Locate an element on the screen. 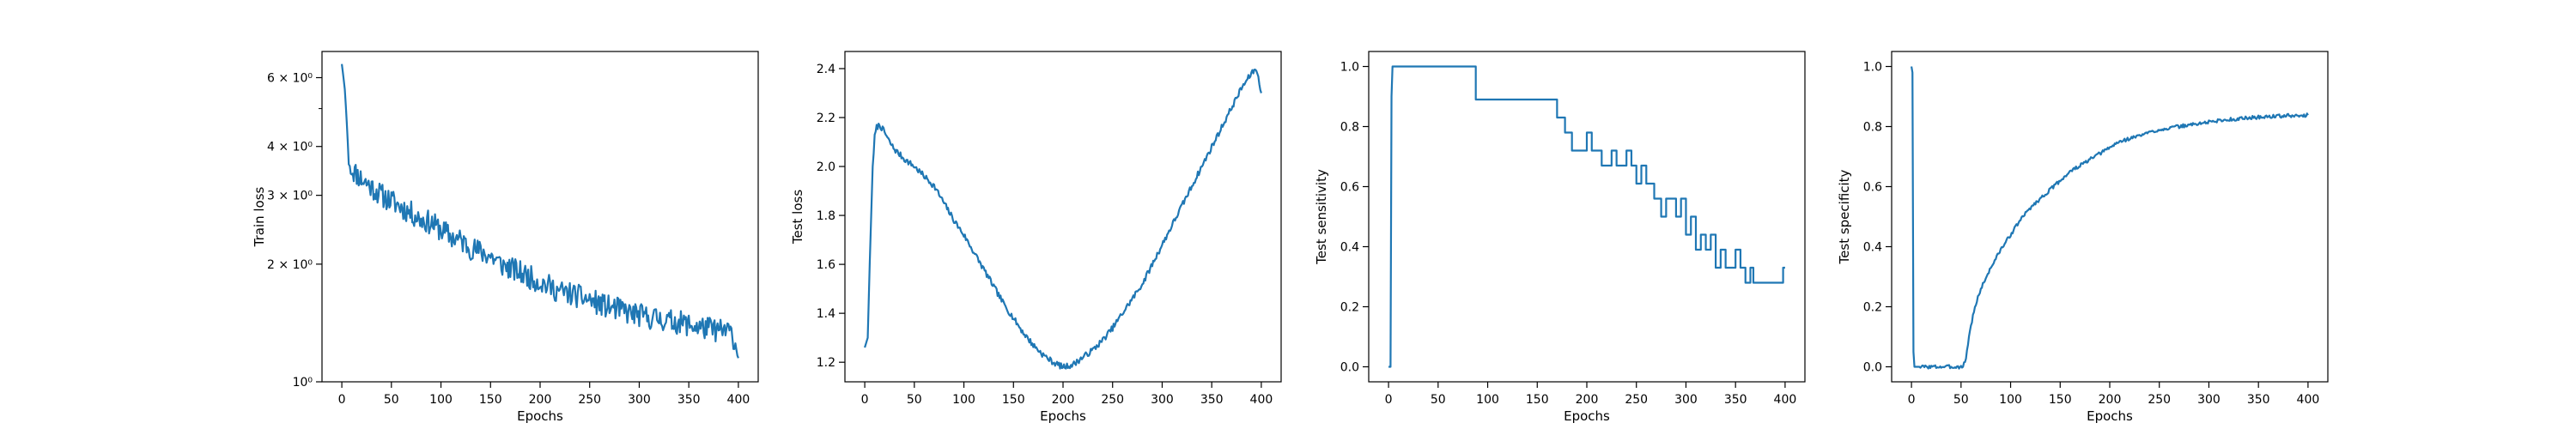  y-axis-label: Test specificity is located at coordinates (1844, 216).